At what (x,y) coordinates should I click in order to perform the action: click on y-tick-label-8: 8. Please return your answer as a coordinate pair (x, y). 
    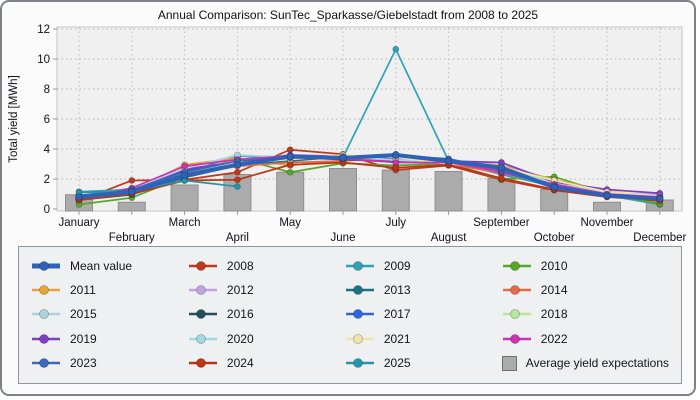
    Looking at the image, I should click on (47, 90).